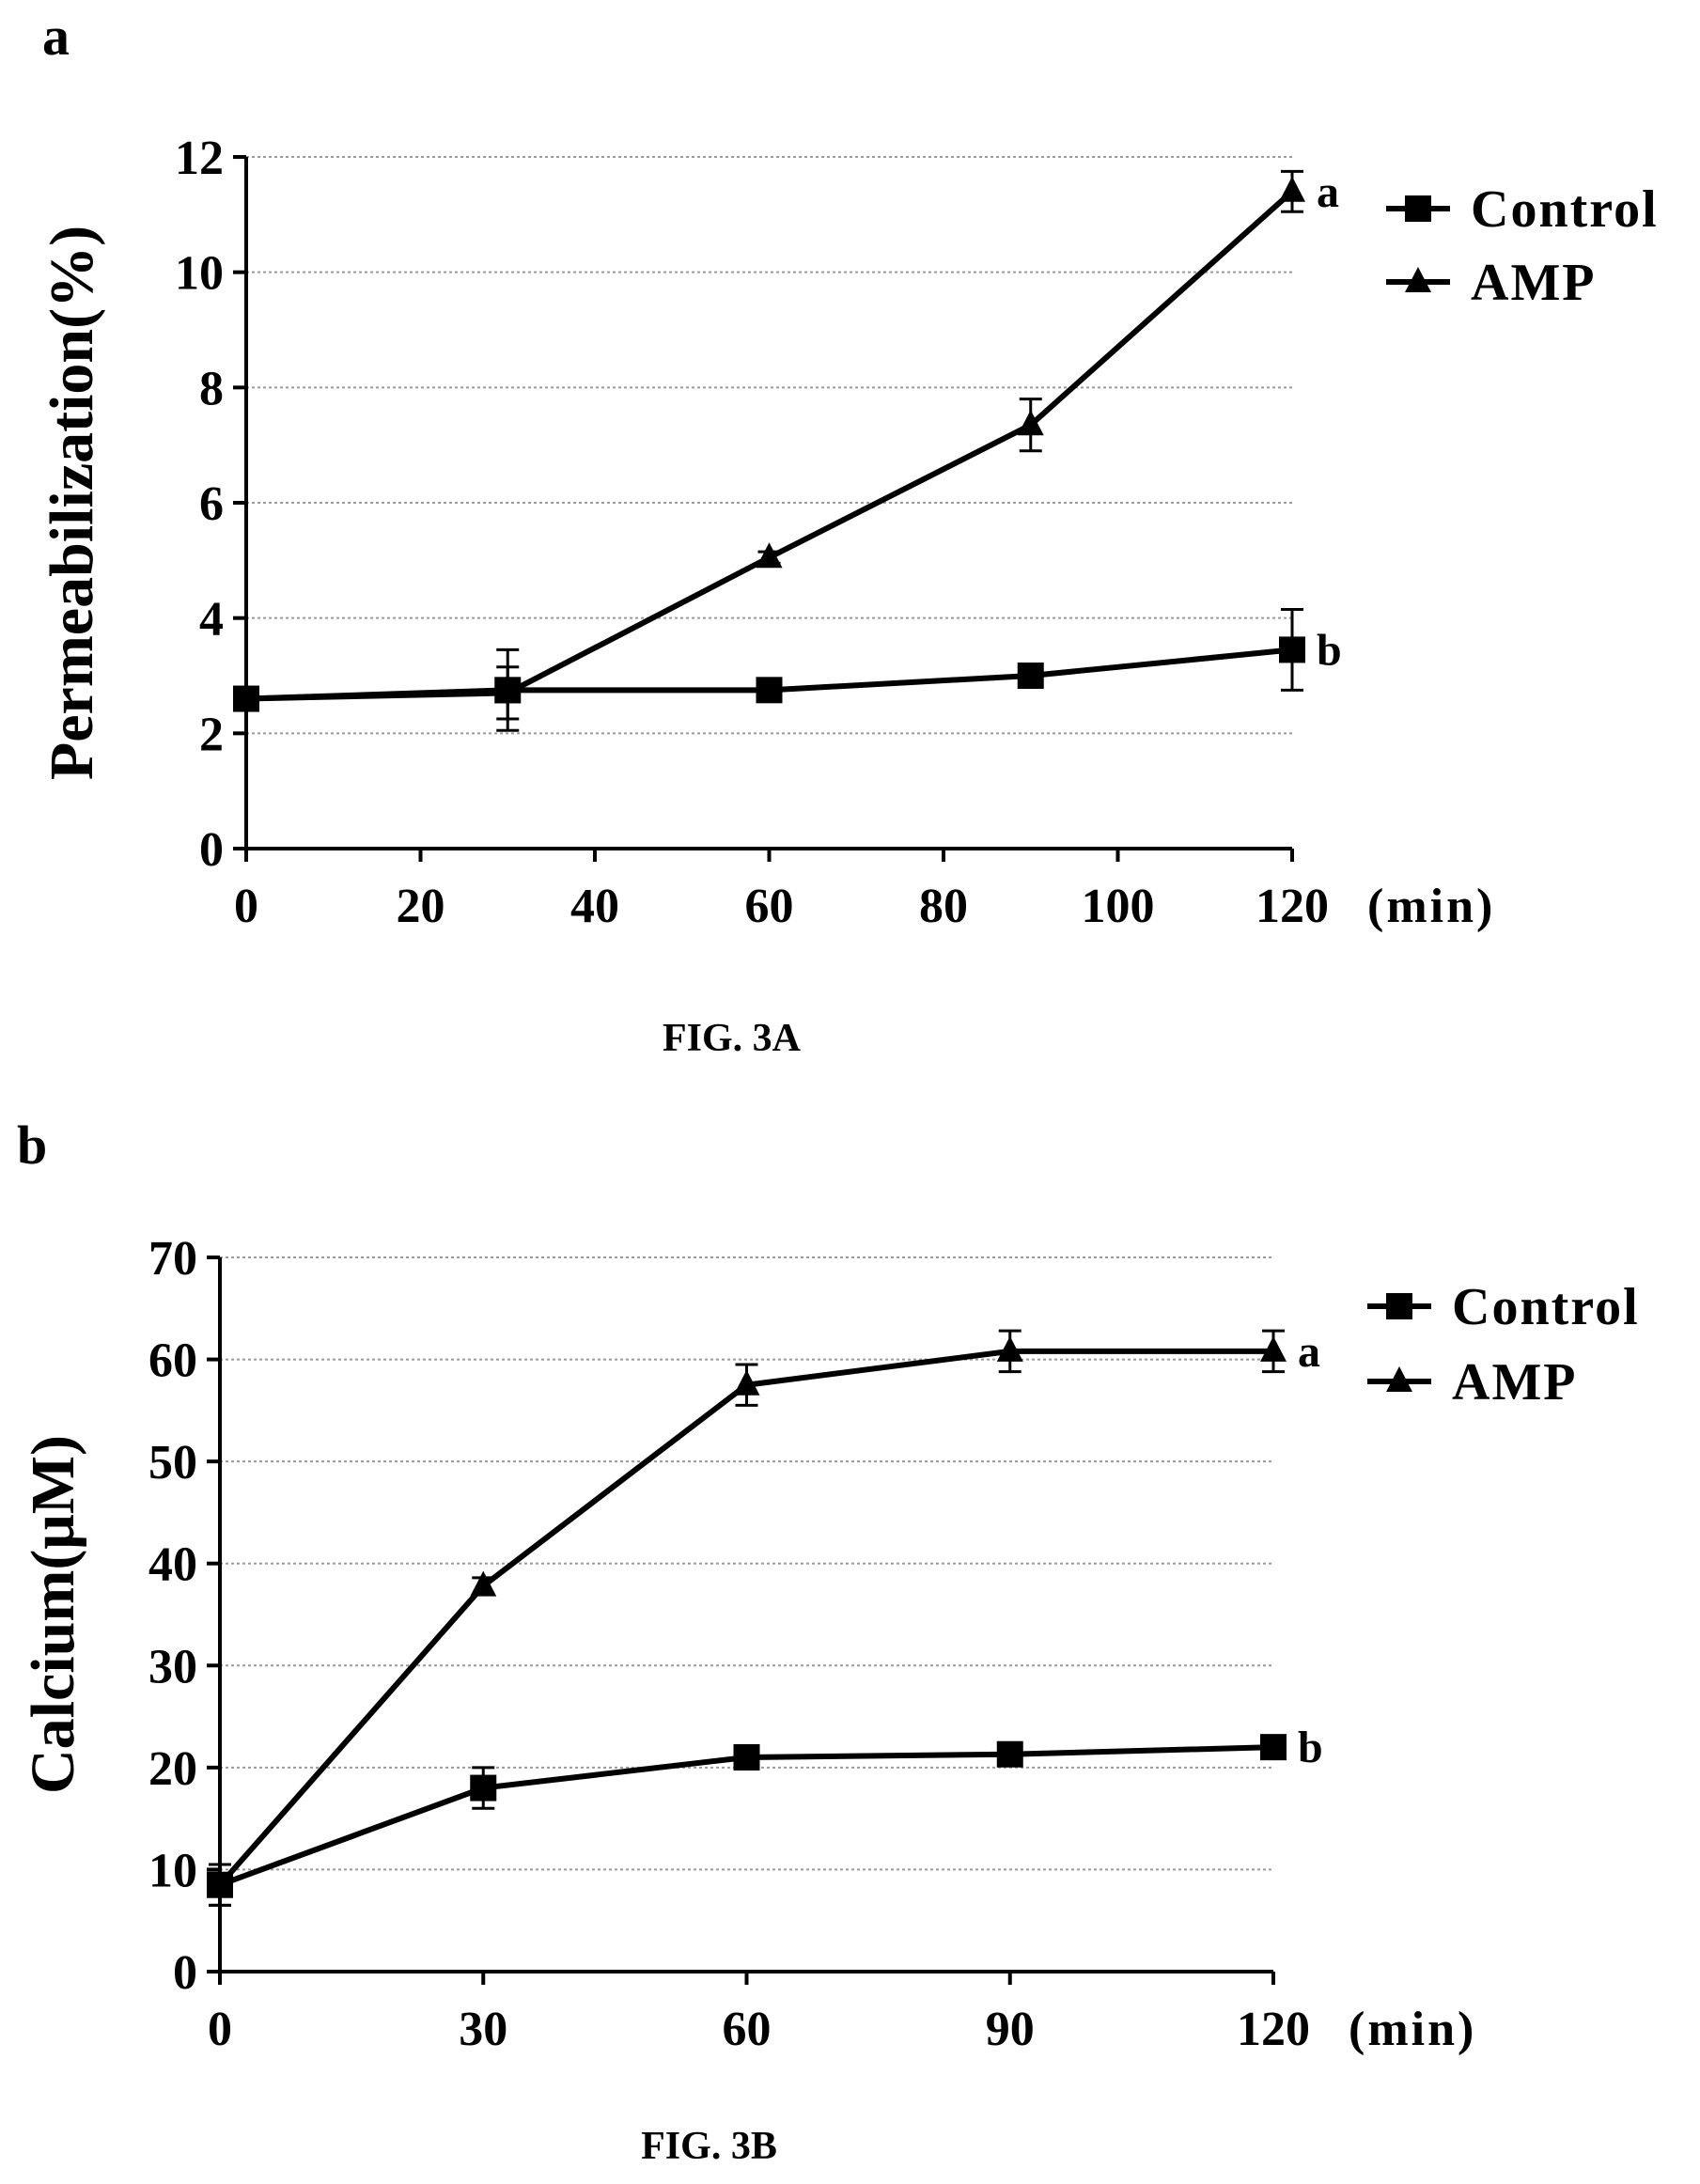 The height and width of the screenshot is (2184, 1700). Describe the element at coordinates (1119, 906) in the screenshot. I see `x-tick-label: 100` at that location.